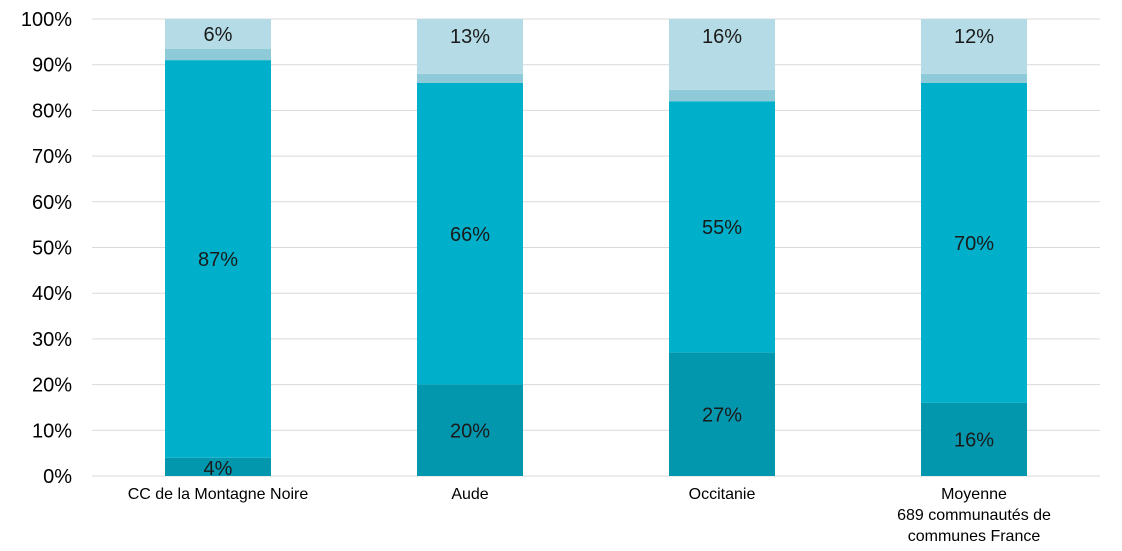 The height and width of the screenshot is (551, 1122). I want to click on data-label: 87%, so click(218, 260).